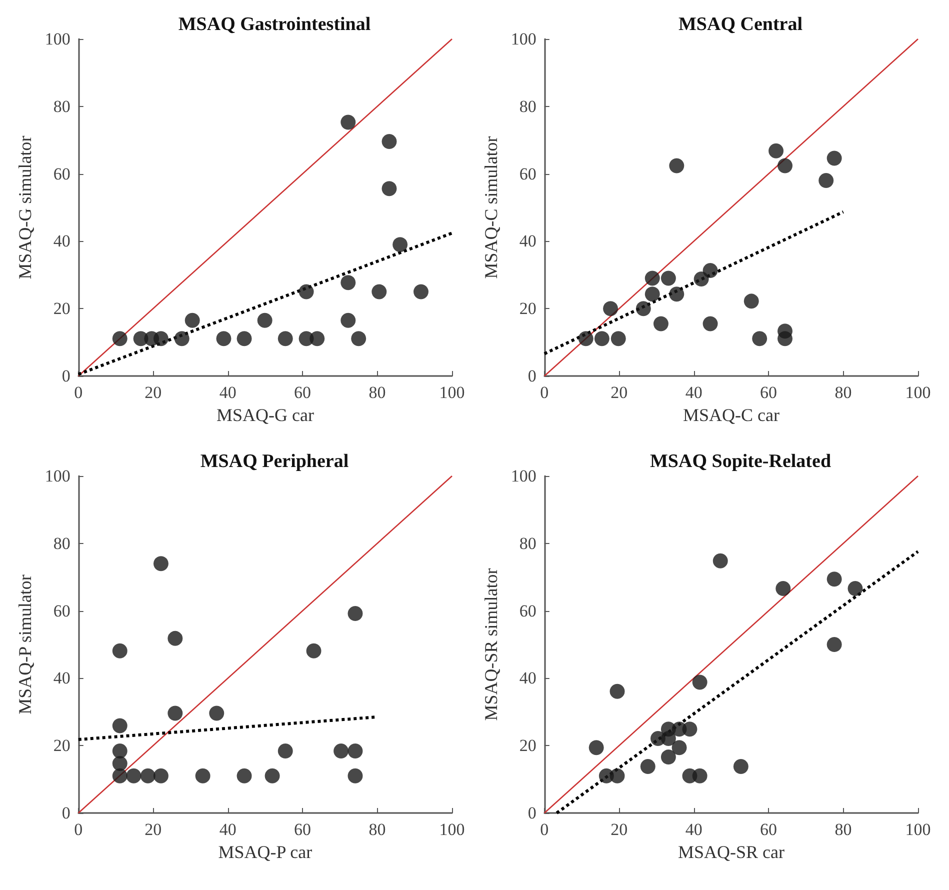 Image resolution: width=949 pixels, height=890 pixels. Describe the element at coordinates (740, 24) in the screenshot. I see `chart-title: MSAQ Central` at that location.